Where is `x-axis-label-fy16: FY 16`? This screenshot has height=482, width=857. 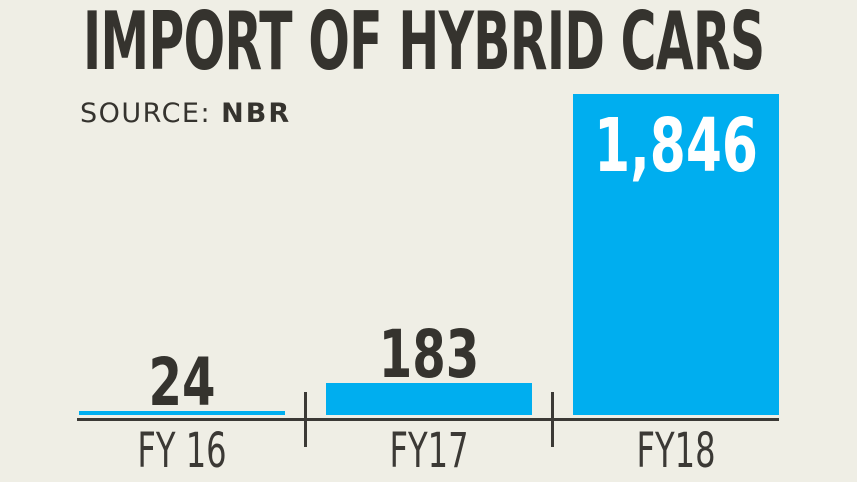 x-axis-label-fy16: FY 16 is located at coordinates (182, 451).